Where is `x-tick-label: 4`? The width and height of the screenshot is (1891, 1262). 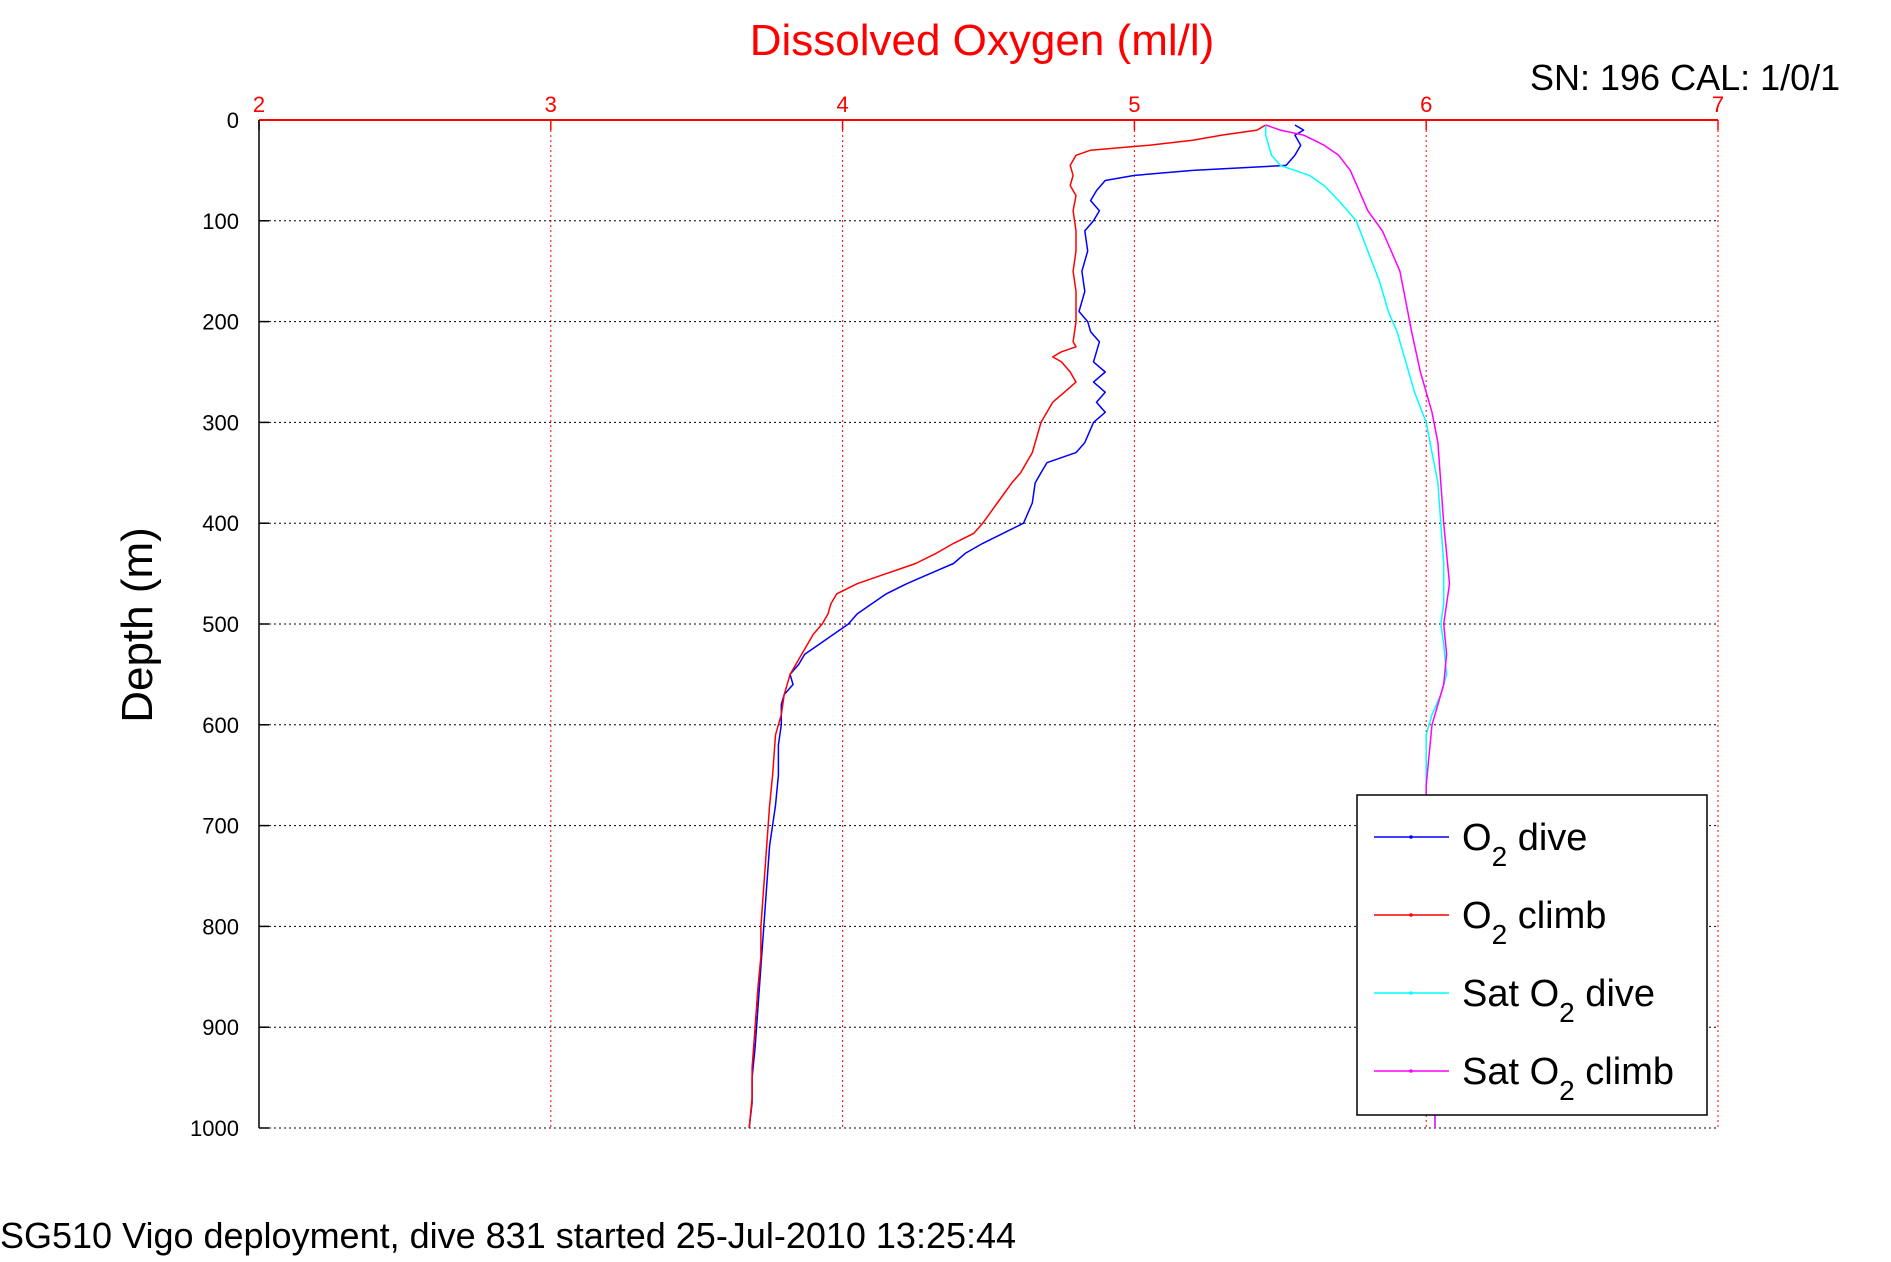
x-tick-label: 4 is located at coordinates (842, 104).